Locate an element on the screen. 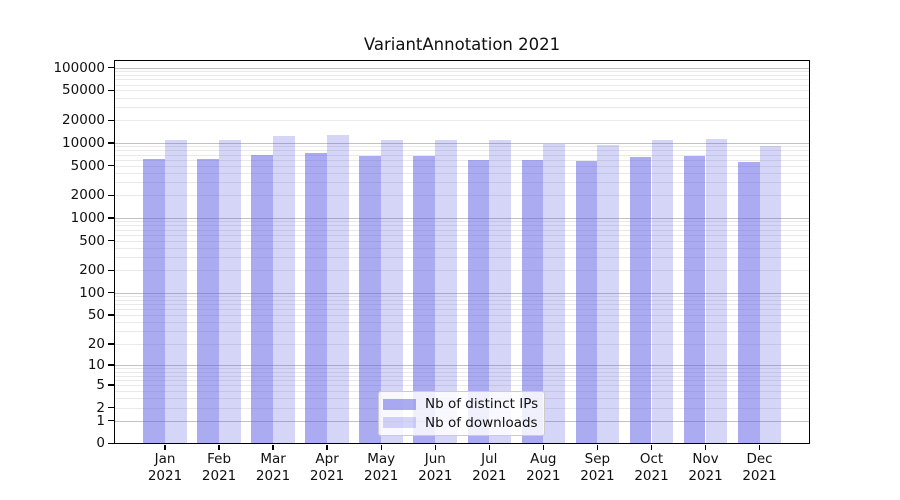  y-tick-label-1: 1 is located at coordinates (100, 420).